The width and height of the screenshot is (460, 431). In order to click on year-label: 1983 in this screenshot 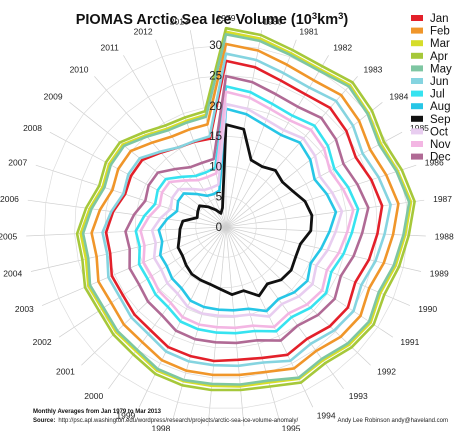, I will do `click(373, 70)`.